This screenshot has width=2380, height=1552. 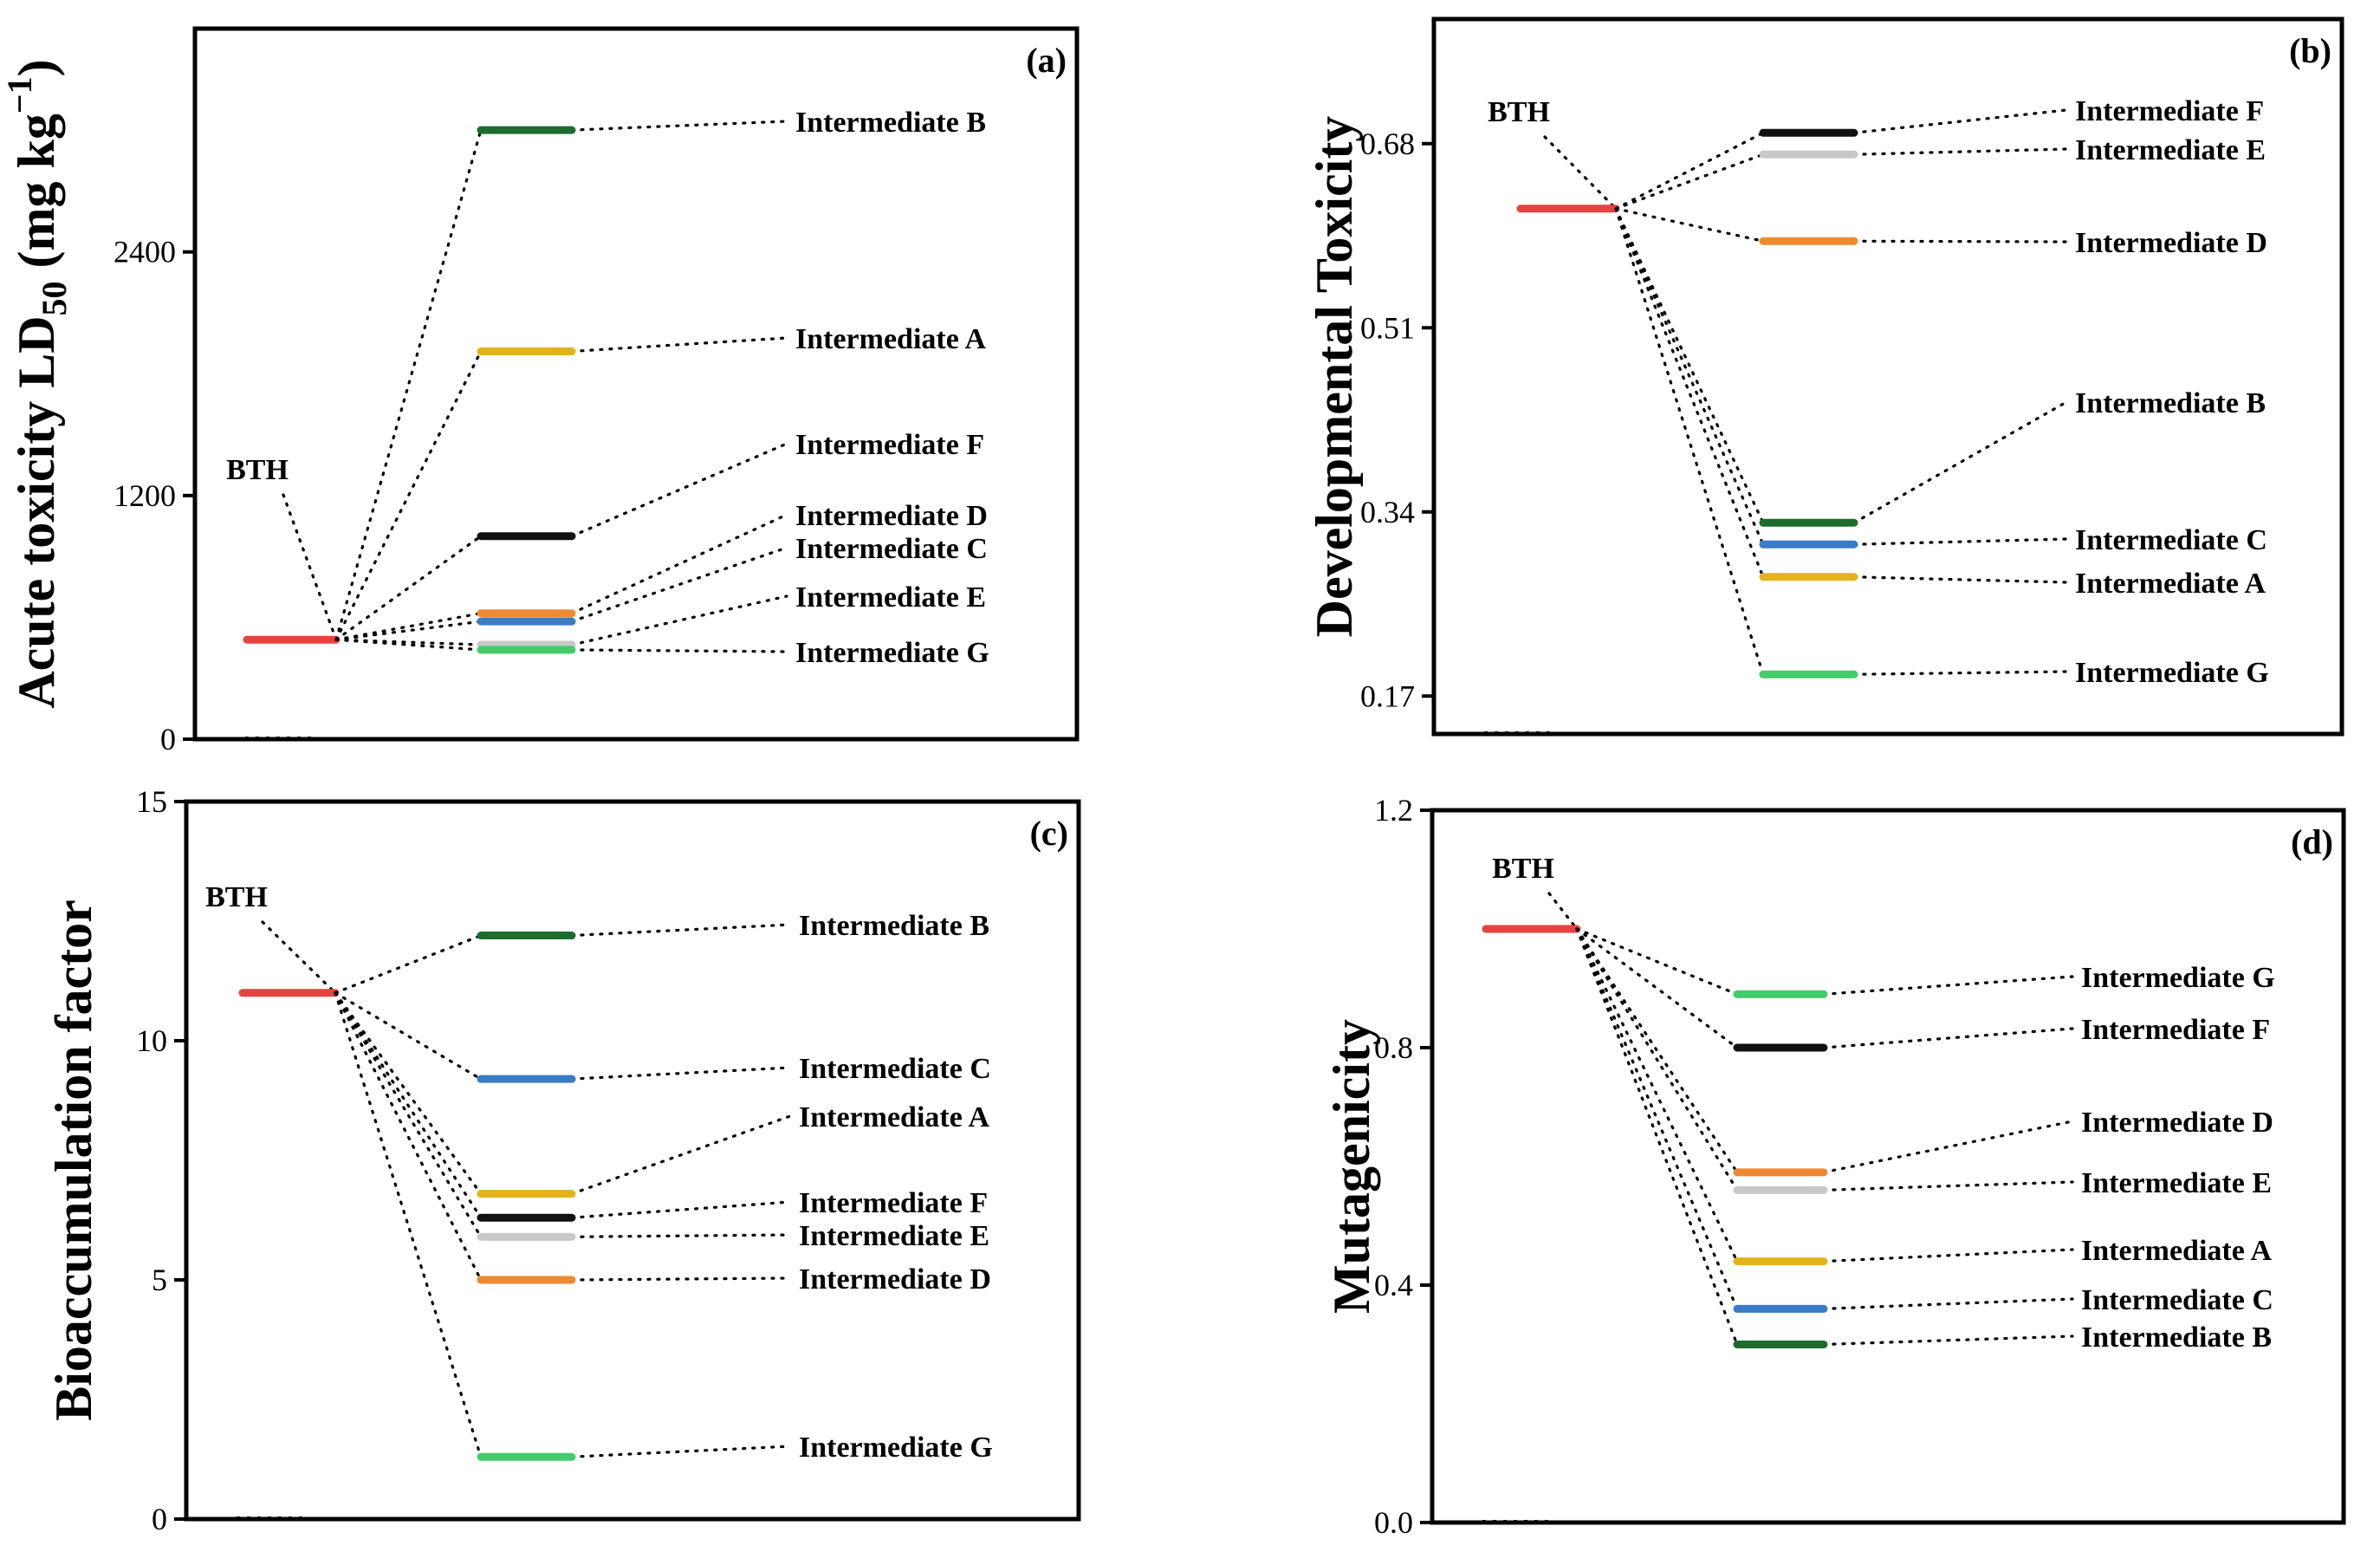 What do you see at coordinates (151, 801) in the screenshot?
I see `y-tick-label: 15` at bounding box center [151, 801].